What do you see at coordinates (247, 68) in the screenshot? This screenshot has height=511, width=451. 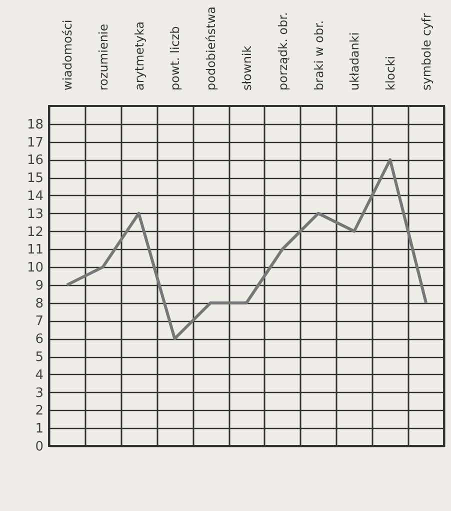 I see `x-tick-label: słownik` at bounding box center [247, 68].